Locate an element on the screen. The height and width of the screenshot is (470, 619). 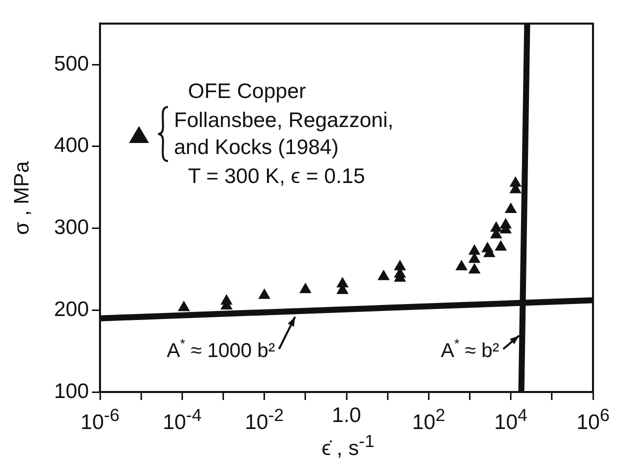
y-tick-label: 200 is located at coordinates (71, 309).